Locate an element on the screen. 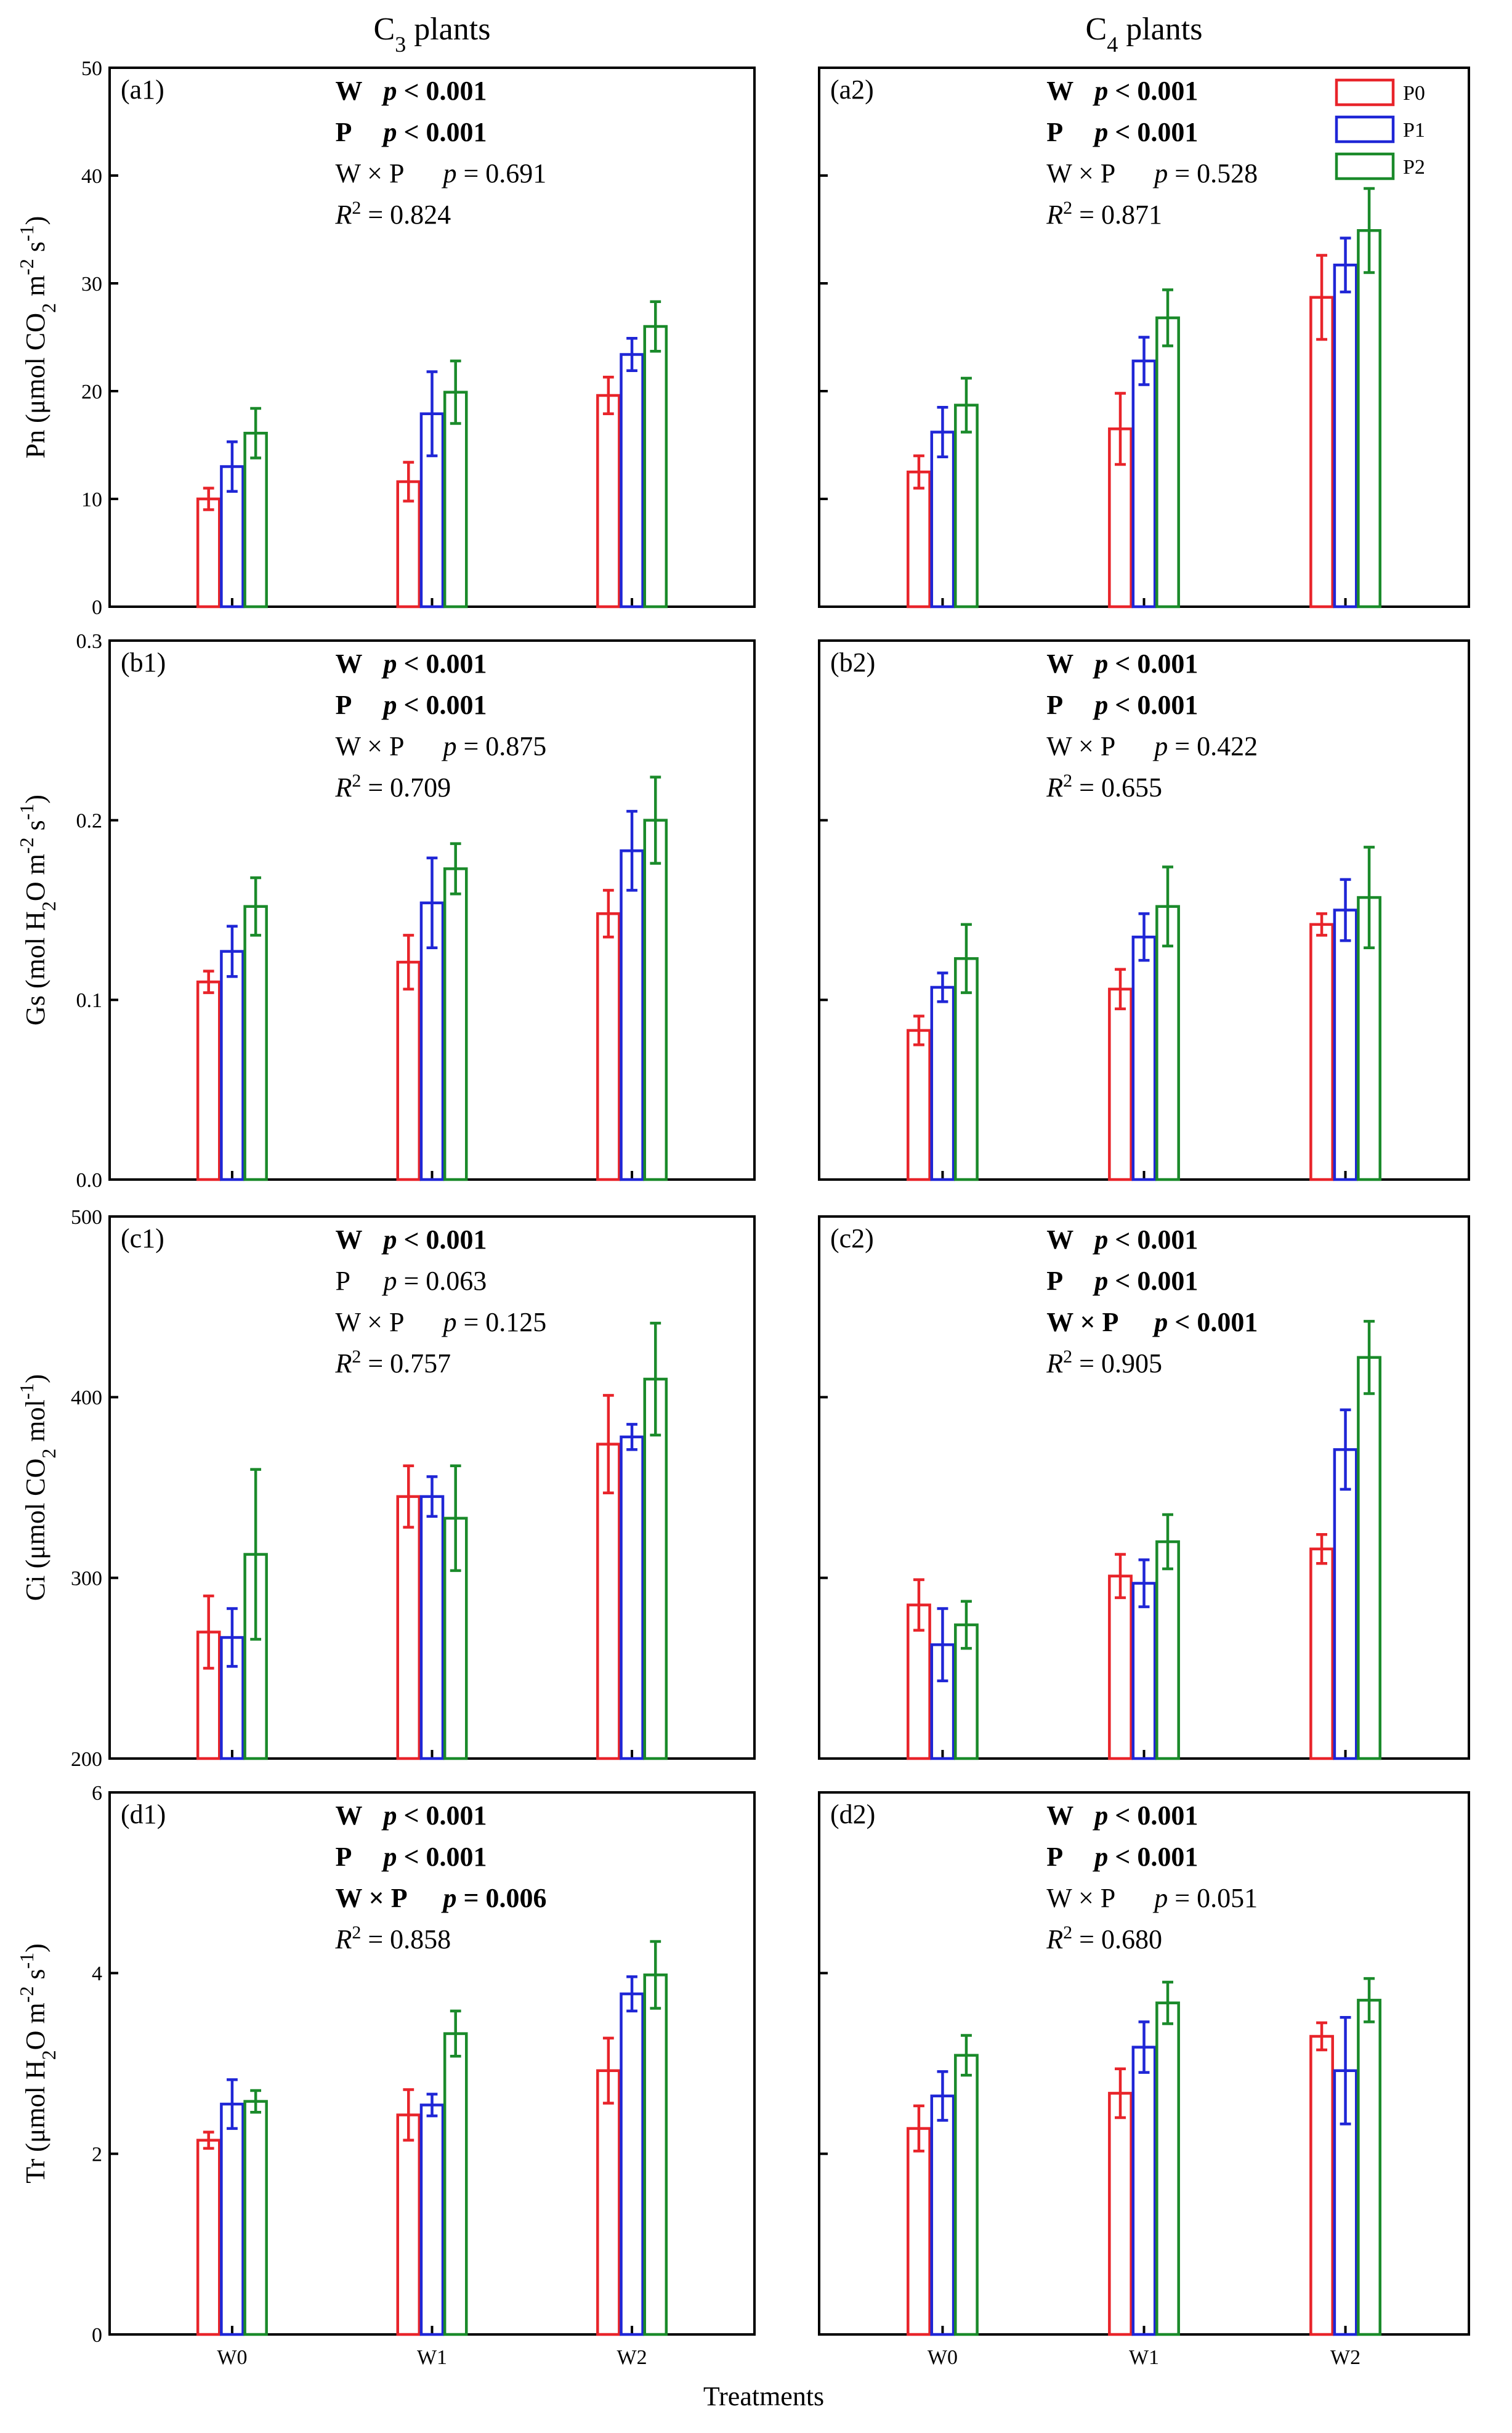  y-tick-label: 0.3 is located at coordinates (89, 641).